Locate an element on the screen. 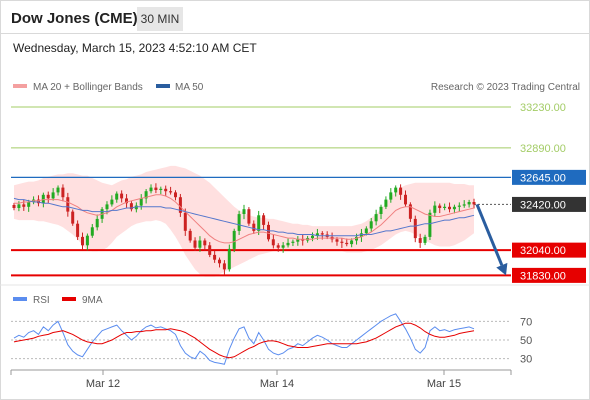  timeframe-button: 30 MIN is located at coordinates (160, 19).